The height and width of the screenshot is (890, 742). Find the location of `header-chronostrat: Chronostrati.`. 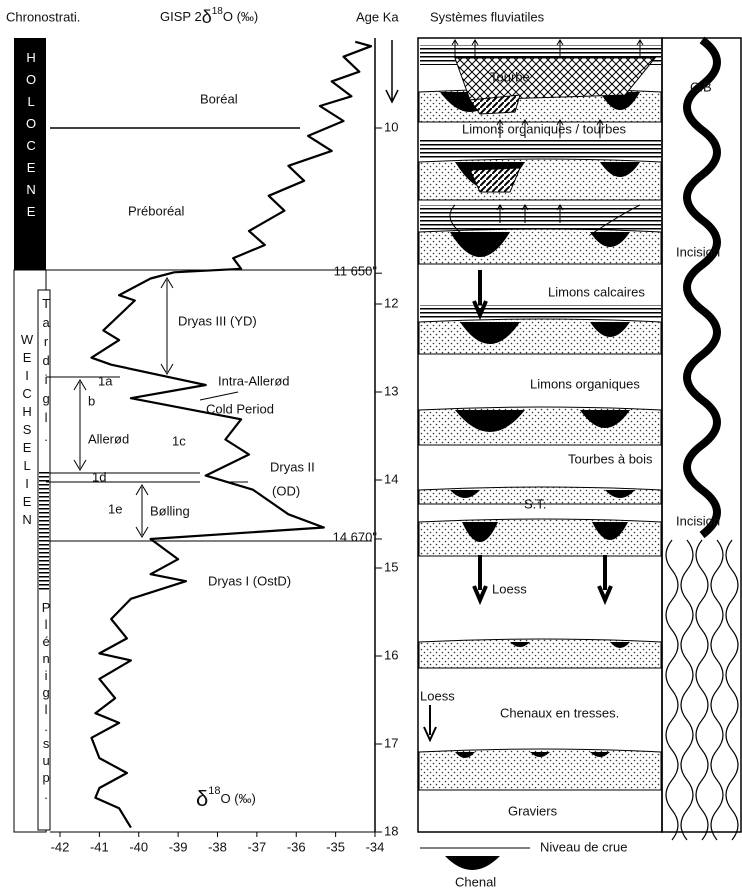

header-chronostrat: Chronostrati. is located at coordinates (43, 16).